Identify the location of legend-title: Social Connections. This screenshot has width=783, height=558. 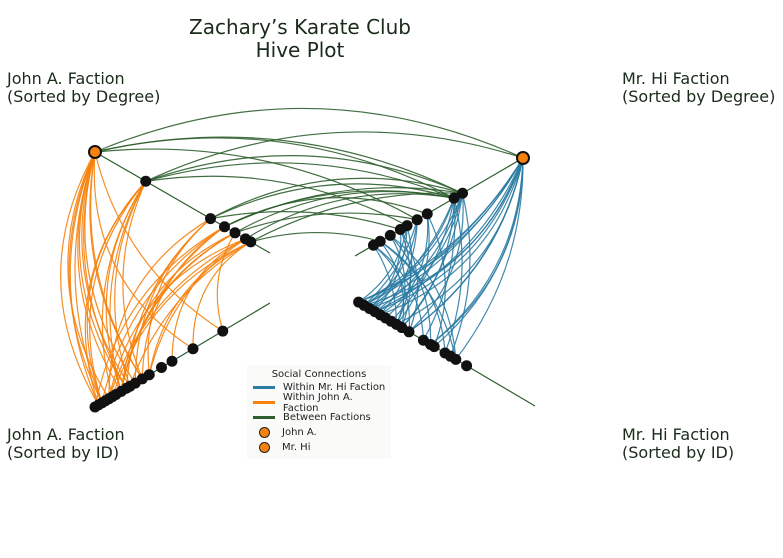
(319, 374).